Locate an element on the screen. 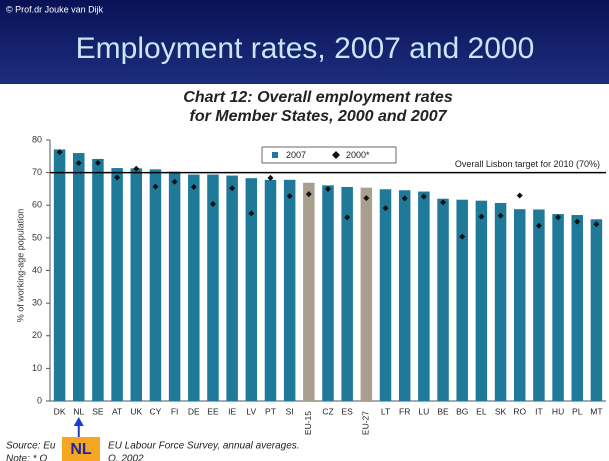  x-tick-label: MT is located at coordinates (596, 411).